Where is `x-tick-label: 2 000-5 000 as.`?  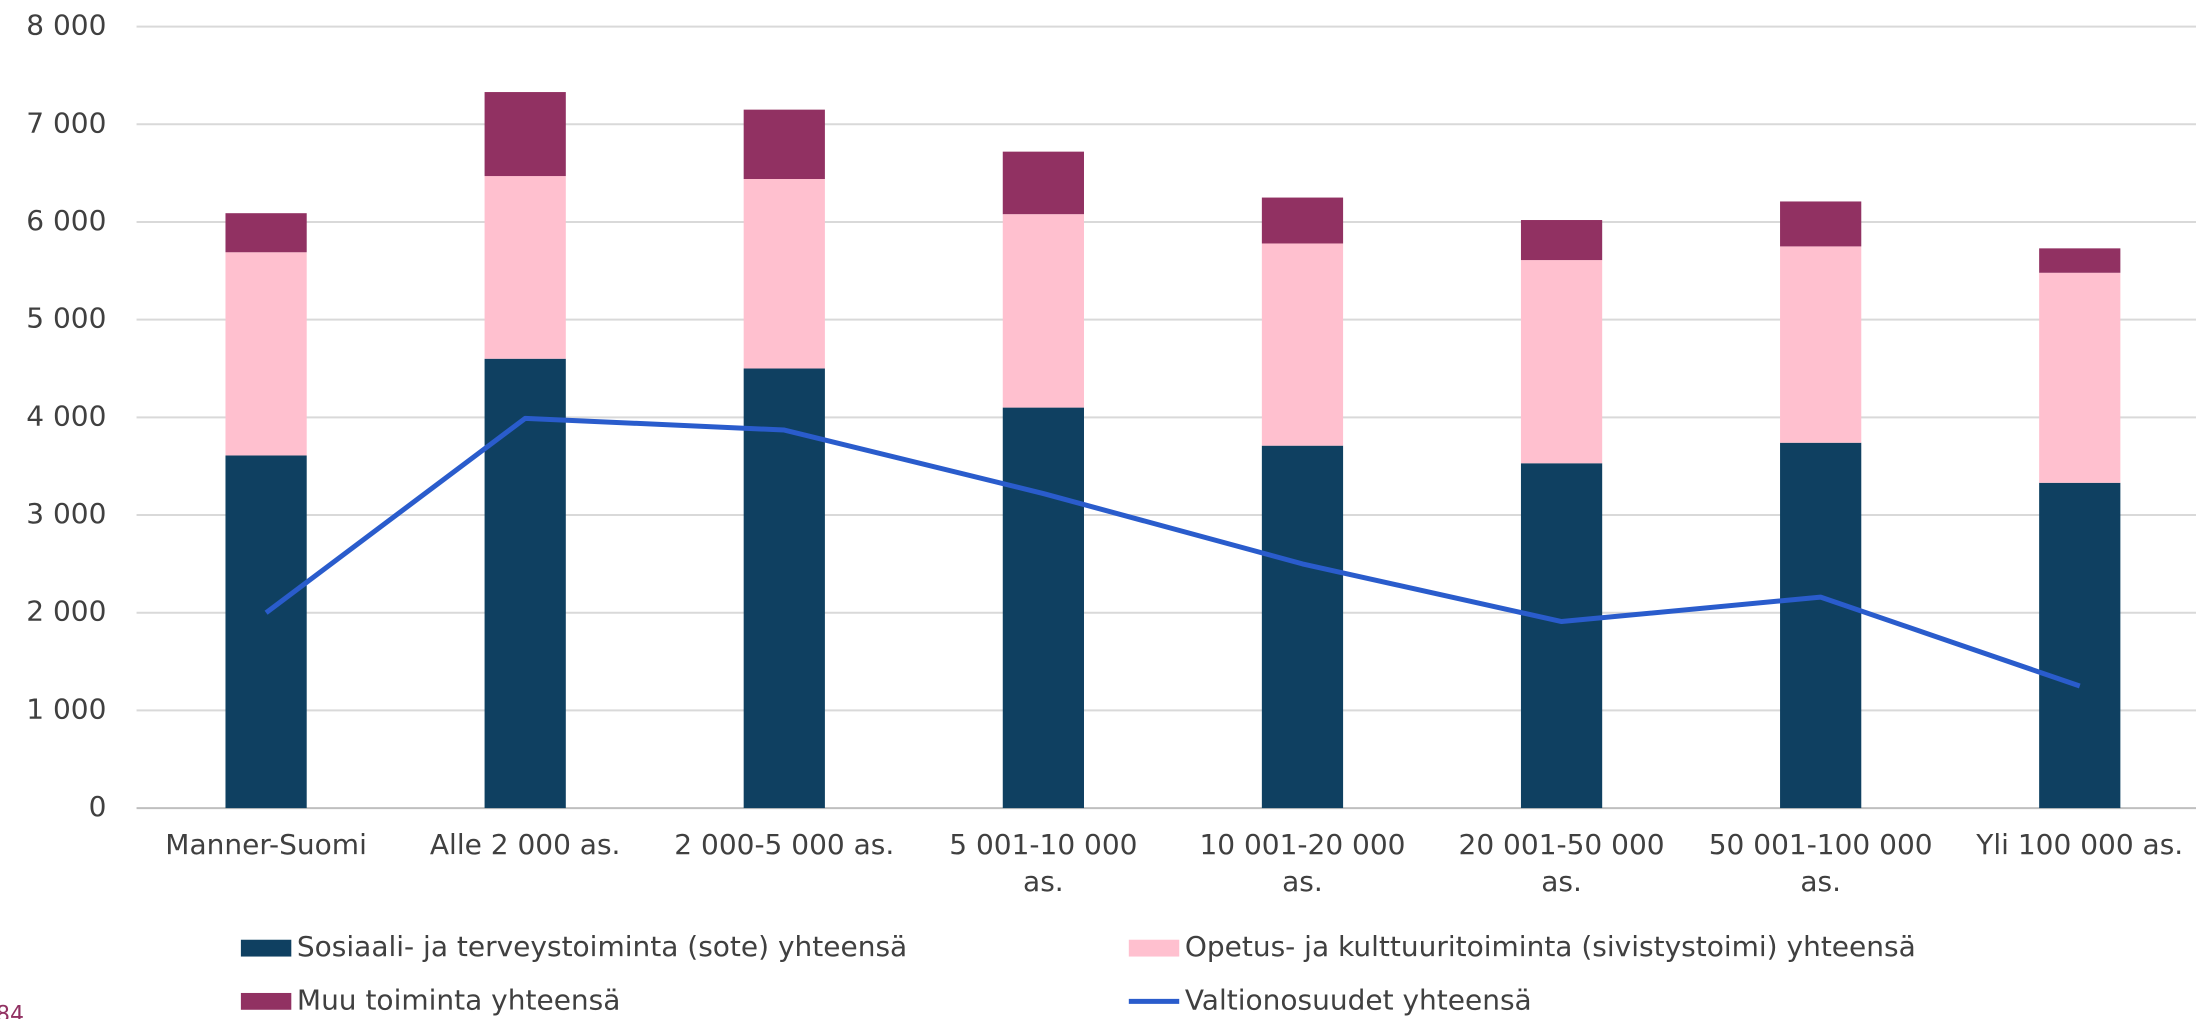
x-tick-label: 2 000-5 000 as. is located at coordinates (784, 844).